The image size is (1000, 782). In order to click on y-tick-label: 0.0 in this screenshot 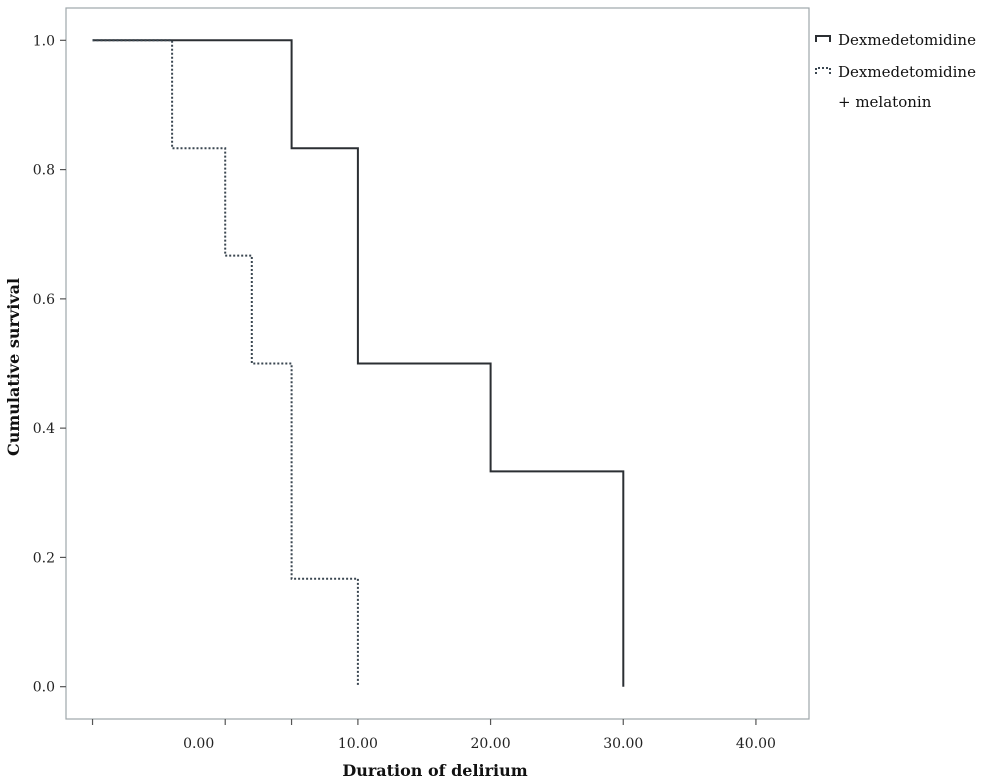, I will do `click(44, 688)`.